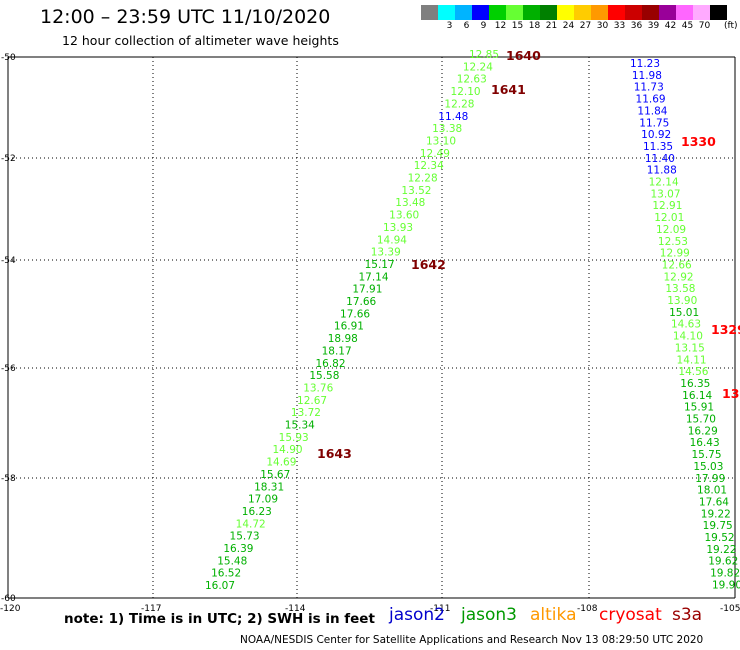 Image resolution: width=740 pixels, height=650 pixels. I want to click on wave-height-value: 14.10, so click(688, 337).